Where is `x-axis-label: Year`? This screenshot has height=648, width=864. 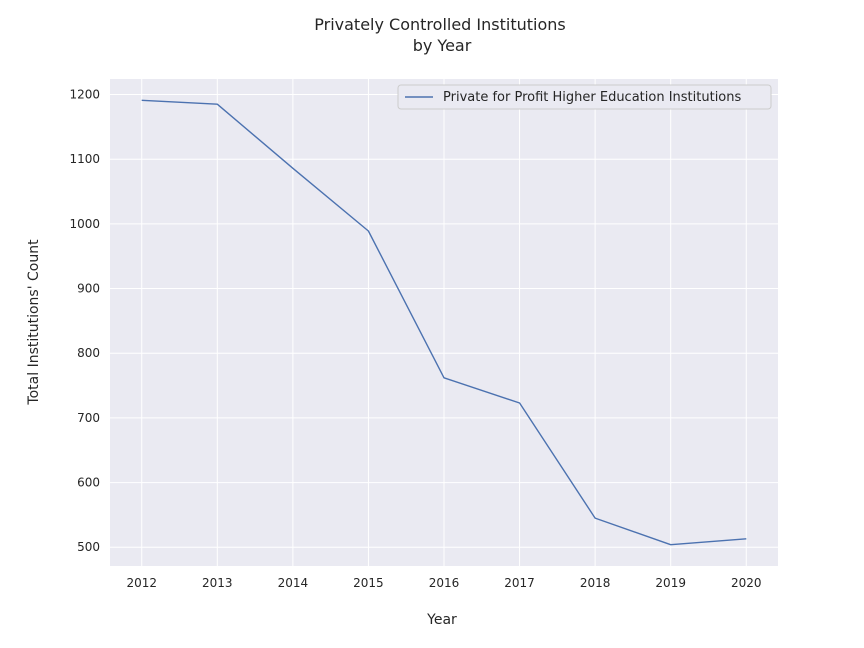 x-axis-label: Year is located at coordinates (441, 620).